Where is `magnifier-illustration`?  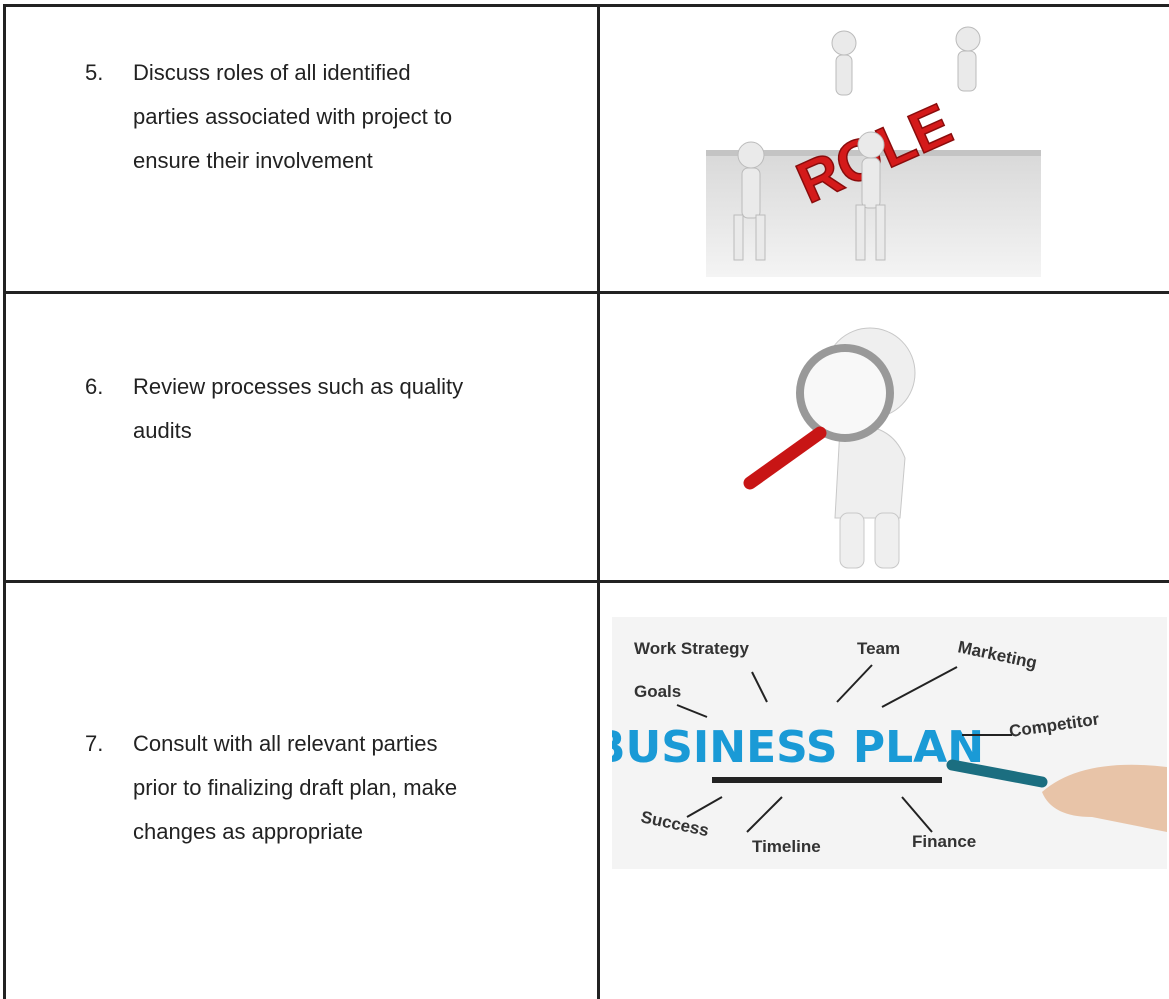
magnifier-illustration is located at coordinates (829, 448).